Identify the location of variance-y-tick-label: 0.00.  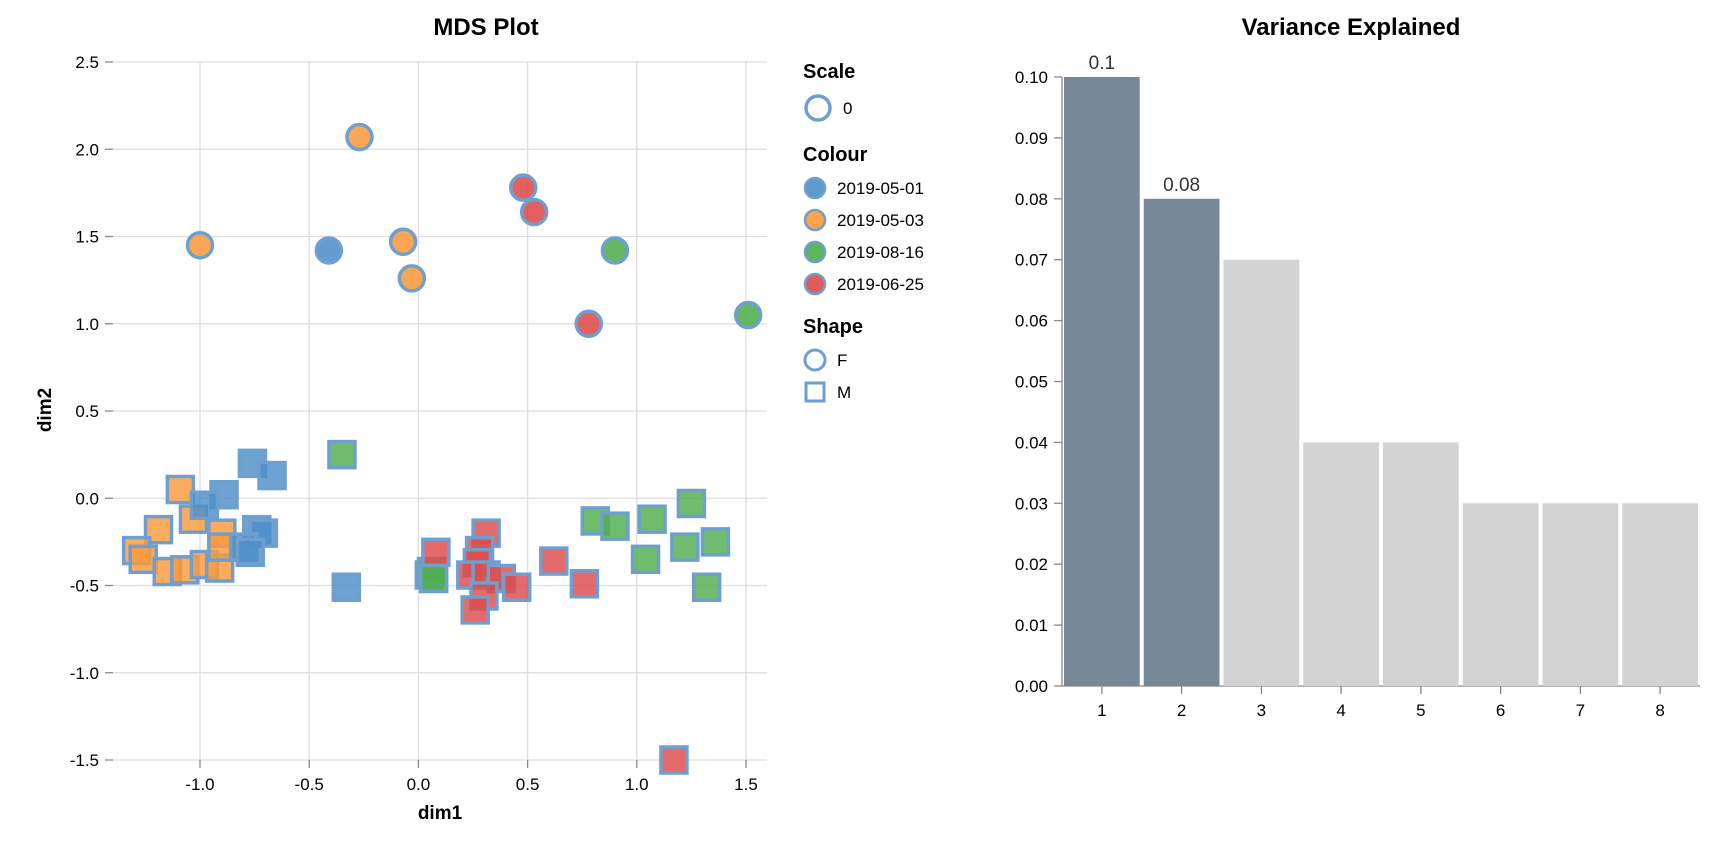
(1031, 686).